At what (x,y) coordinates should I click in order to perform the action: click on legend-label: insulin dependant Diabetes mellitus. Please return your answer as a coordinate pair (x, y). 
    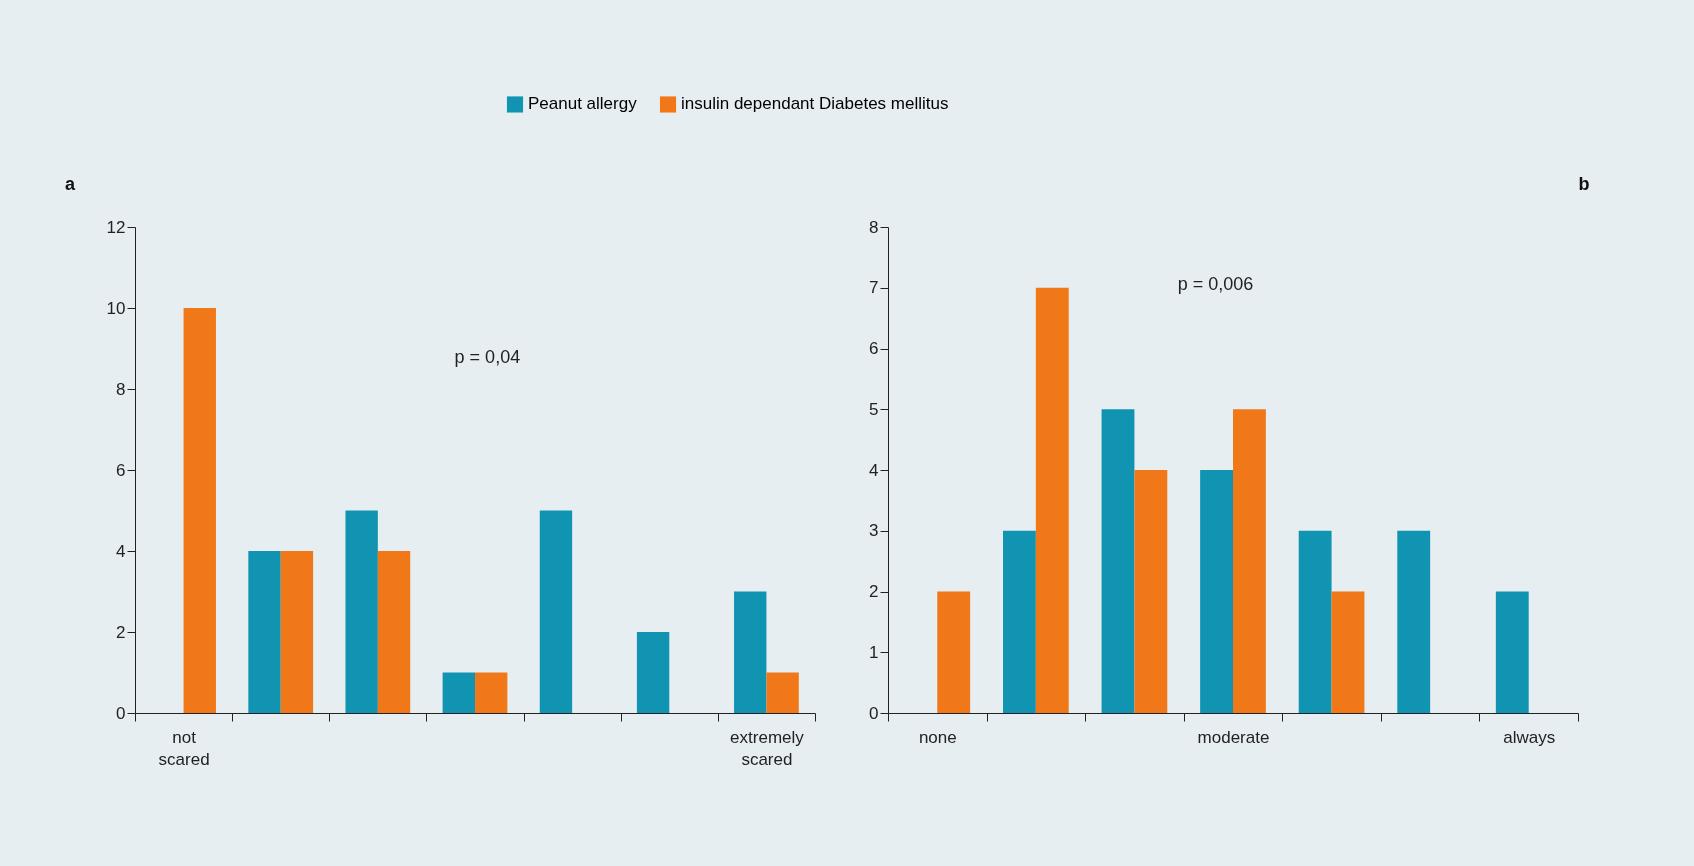
    Looking at the image, I should click on (815, 104).